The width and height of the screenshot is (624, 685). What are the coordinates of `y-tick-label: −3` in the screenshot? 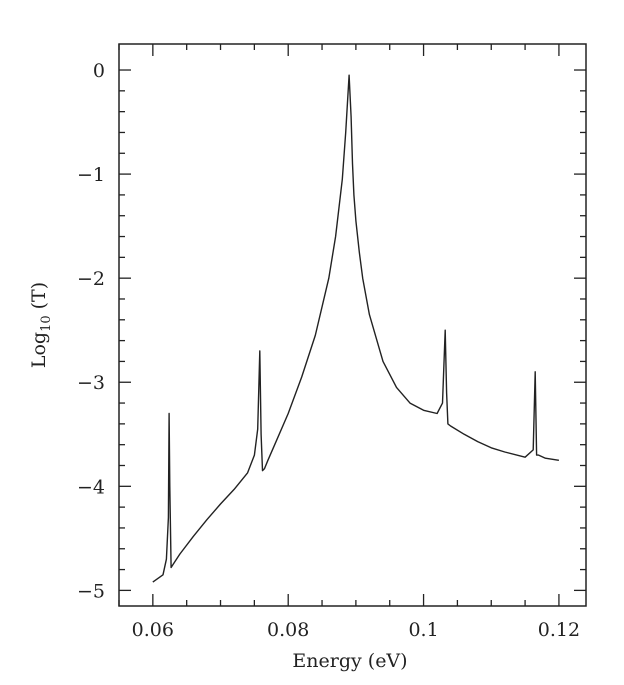 It's located at (91, 383).